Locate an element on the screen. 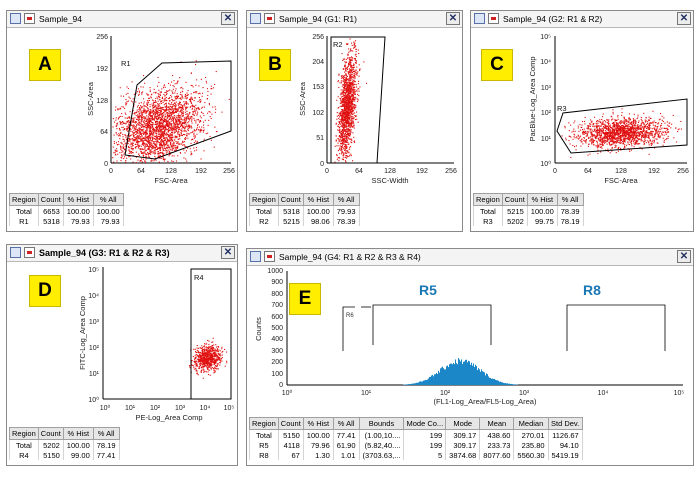 This screenshot has width=700, height=478. y-tick: 64 is located at coordinates (104, 132).